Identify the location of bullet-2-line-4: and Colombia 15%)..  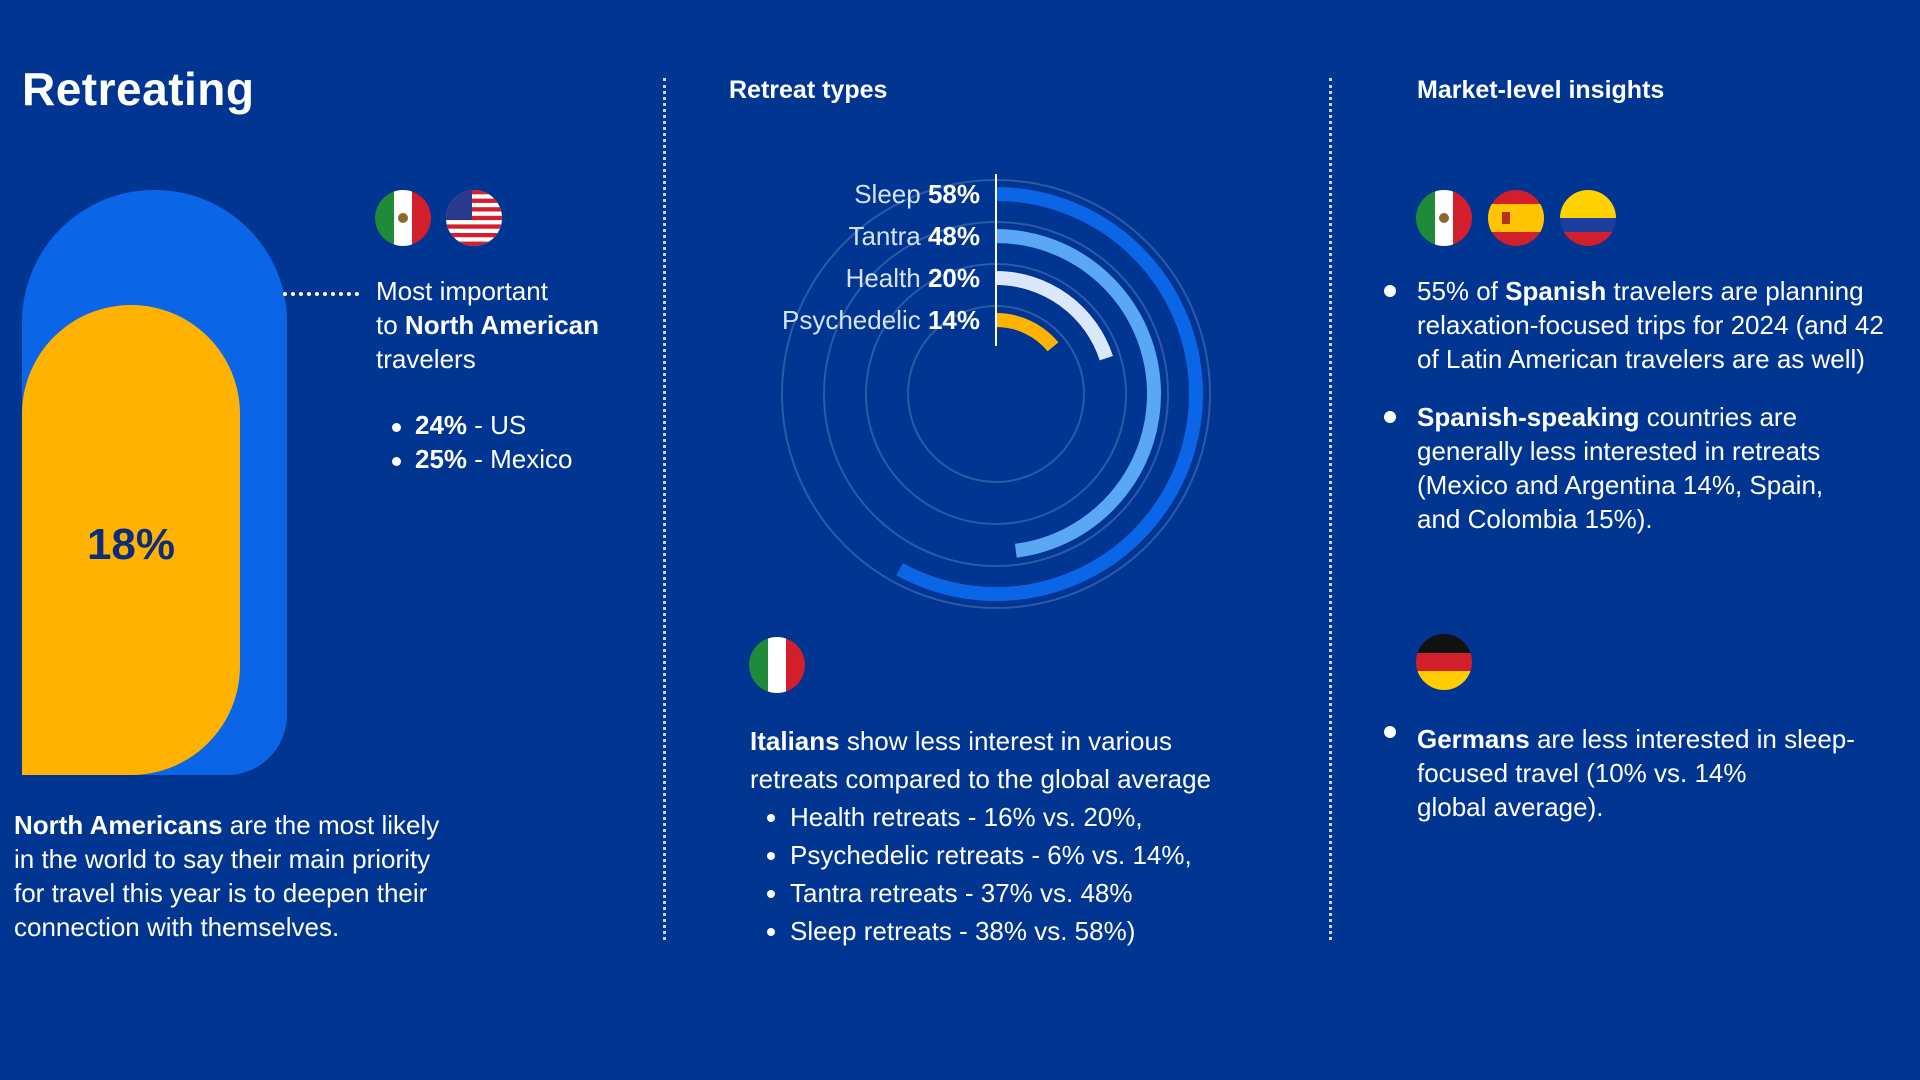
(1535, 519).